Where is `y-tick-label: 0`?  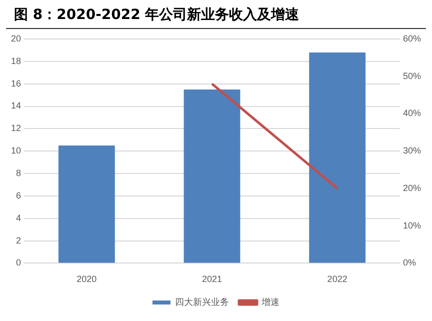
y-tick-label: 0 is located at coordinates (19, 263).